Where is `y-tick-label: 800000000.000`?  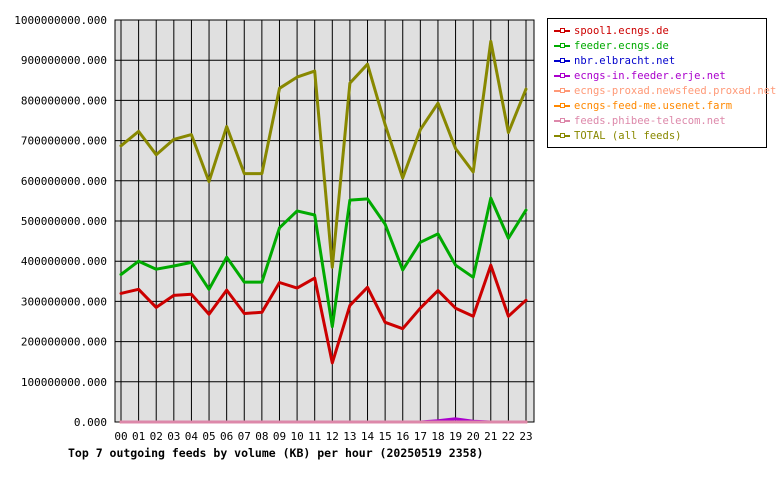
y-tick-label: 800000000.000 is located at coordinates (64, 100).